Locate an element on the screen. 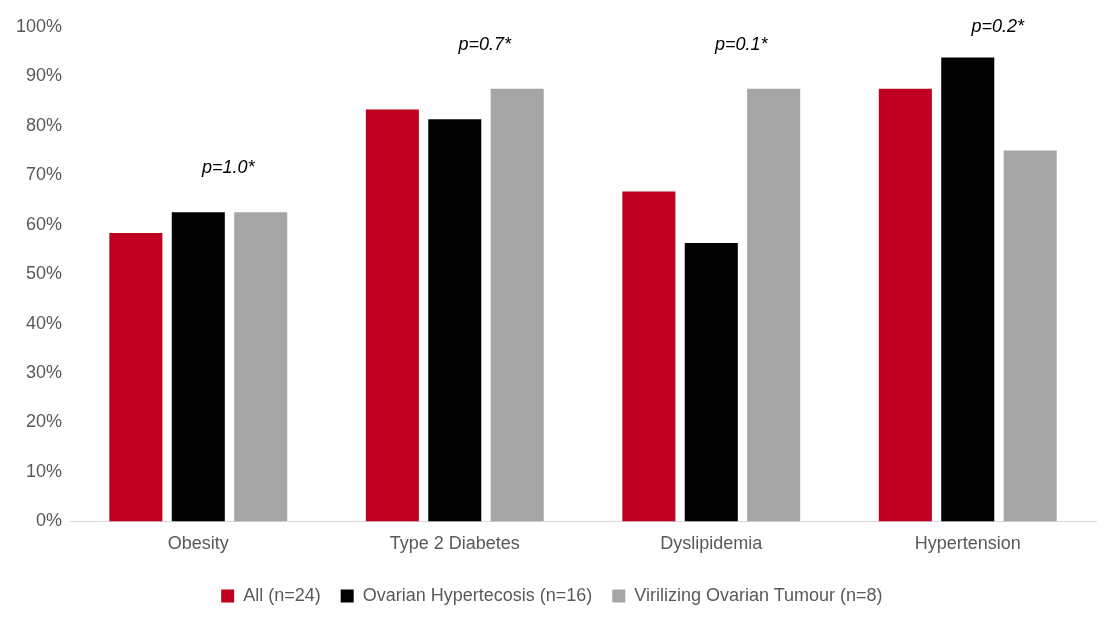 The height and width of the screenshot is (623, 1114). legend-label: Virilizing Ovarian Tumour (n=8) is located at coordinates (758, 594).